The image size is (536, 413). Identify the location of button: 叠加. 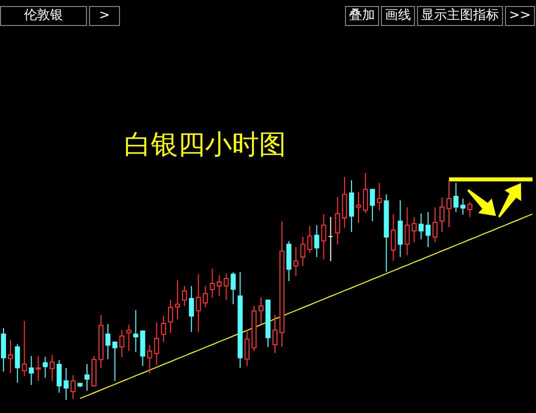
(362, 16).